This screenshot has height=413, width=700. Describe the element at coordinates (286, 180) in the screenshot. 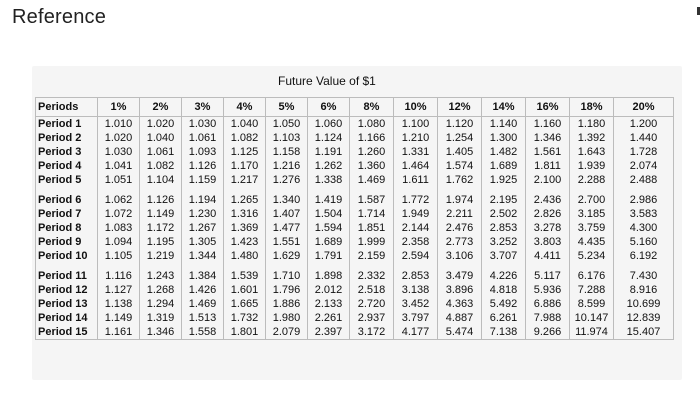

I see `table-cell: 1.276` at that location.